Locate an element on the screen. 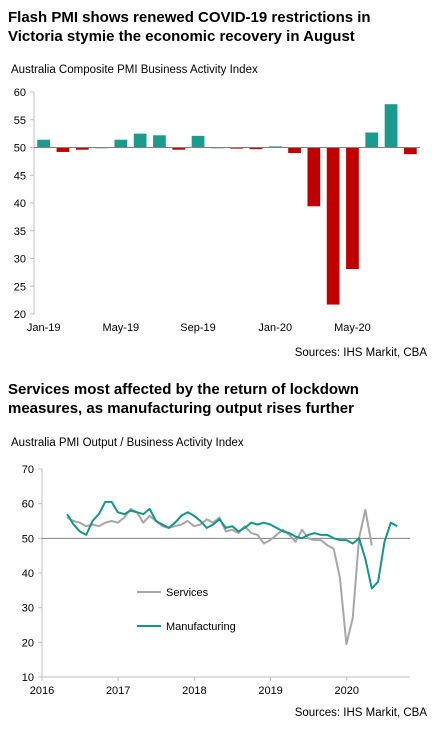  chart1-y-ticks: 20 25 30 35 40 45 50 55 60 is located at coordinates (24, 204).